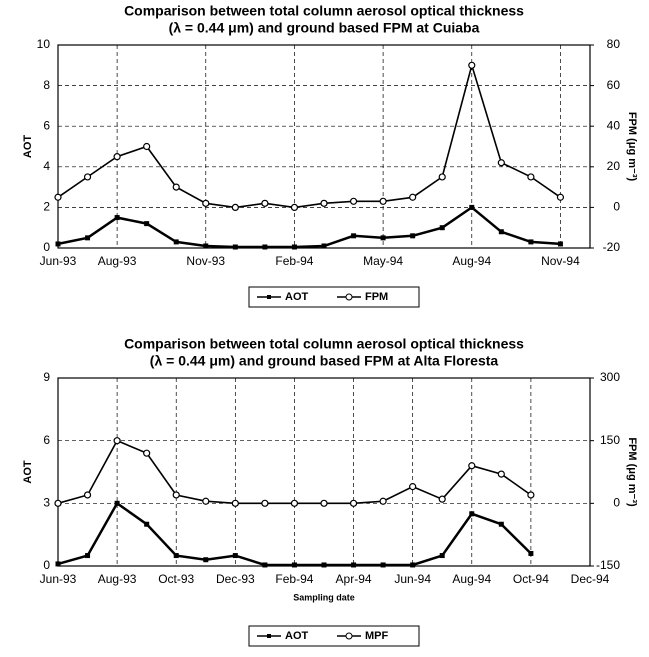  Describe the element at coordinates (531, 579) in the screenshot. I see `x-tick-label: Oct-94` at that location.